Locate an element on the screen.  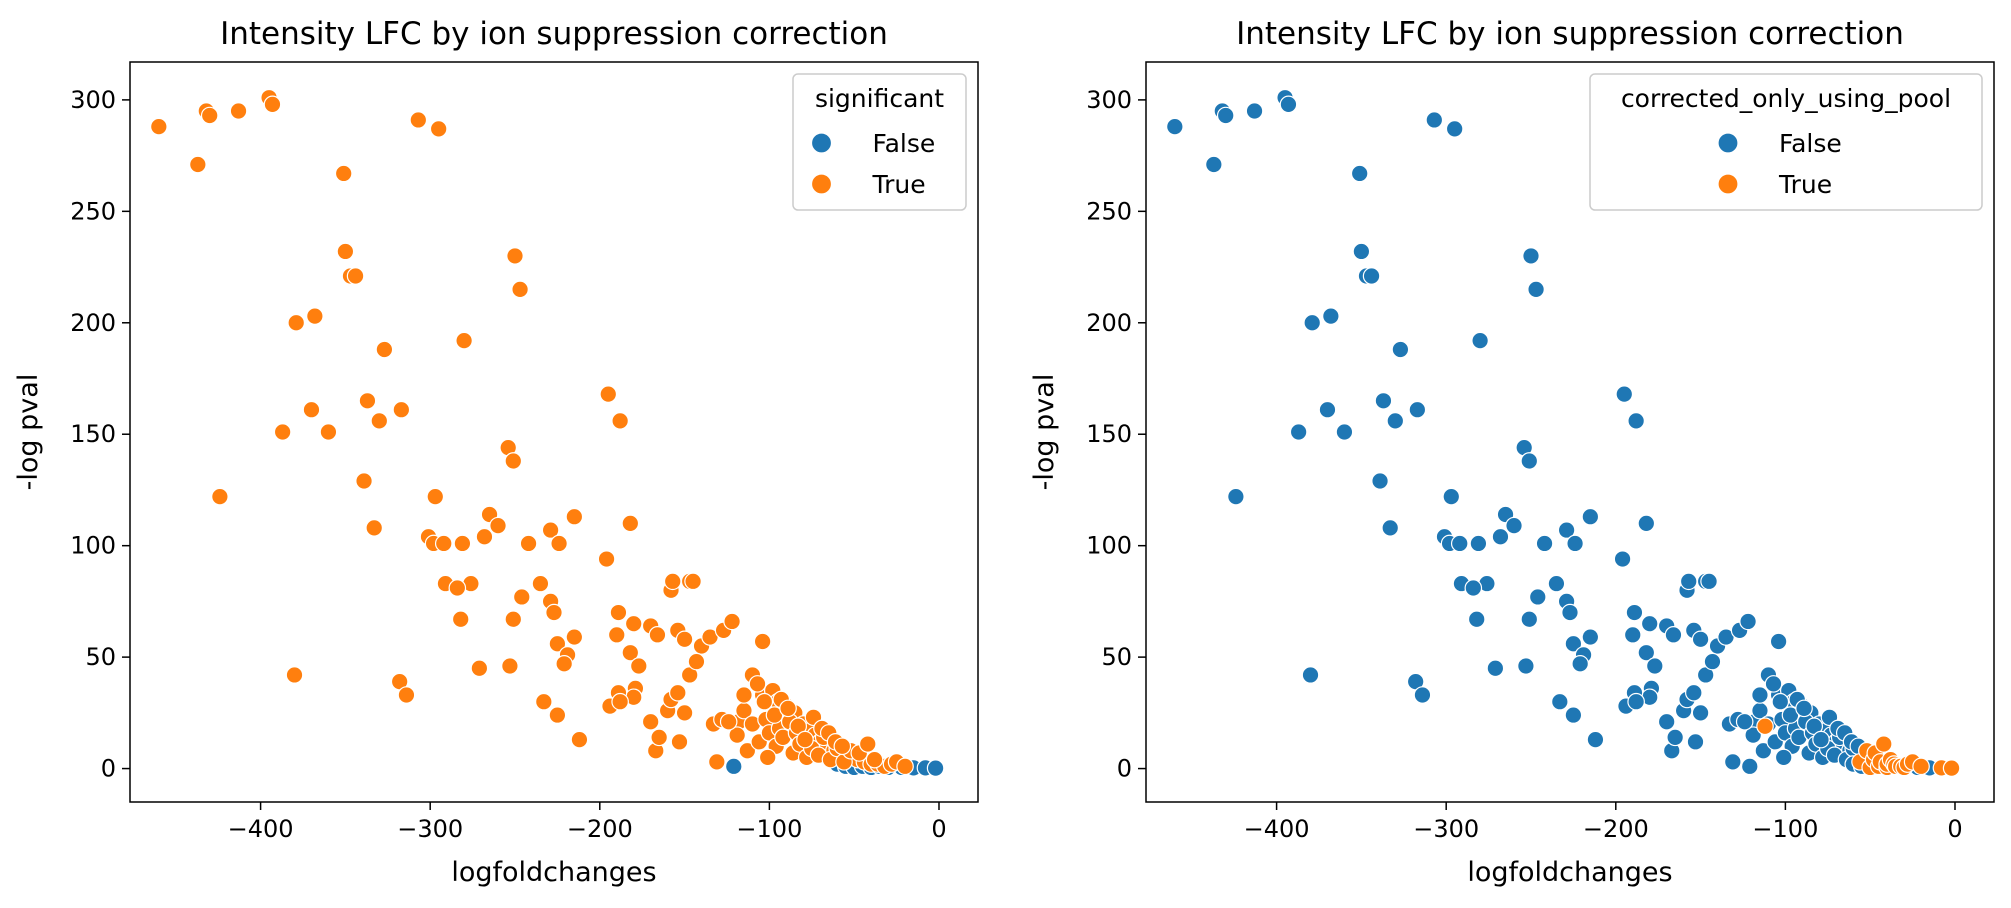
x-tick-label: −400 is located at coordinates (261, 829).